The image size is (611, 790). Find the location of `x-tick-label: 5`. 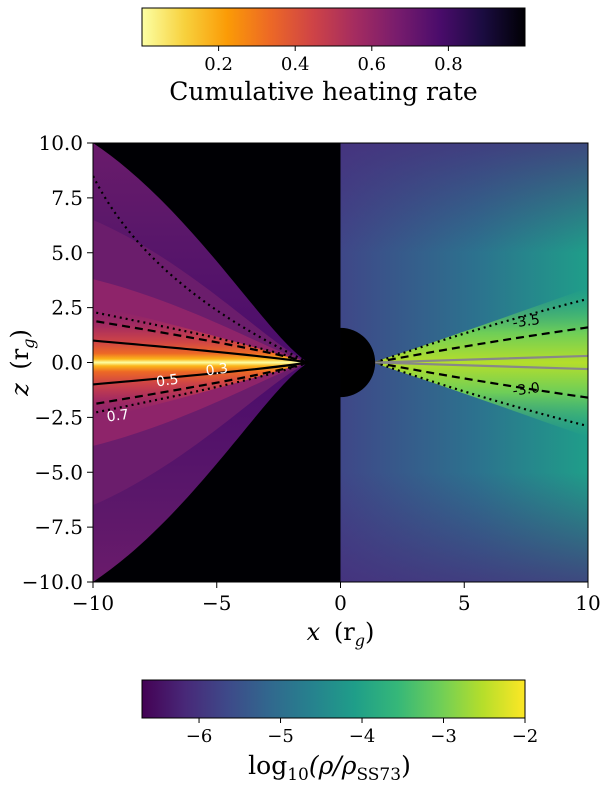

x-tick-label: 5 is located at coordinates (464, 603).